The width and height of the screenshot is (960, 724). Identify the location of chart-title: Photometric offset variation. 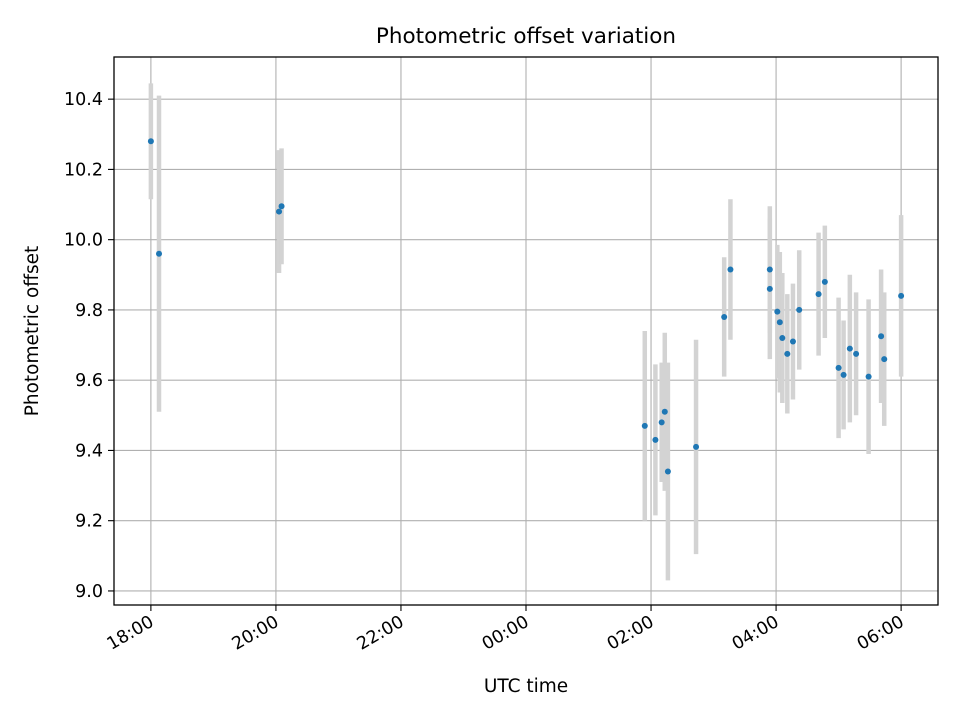
(526, 36).